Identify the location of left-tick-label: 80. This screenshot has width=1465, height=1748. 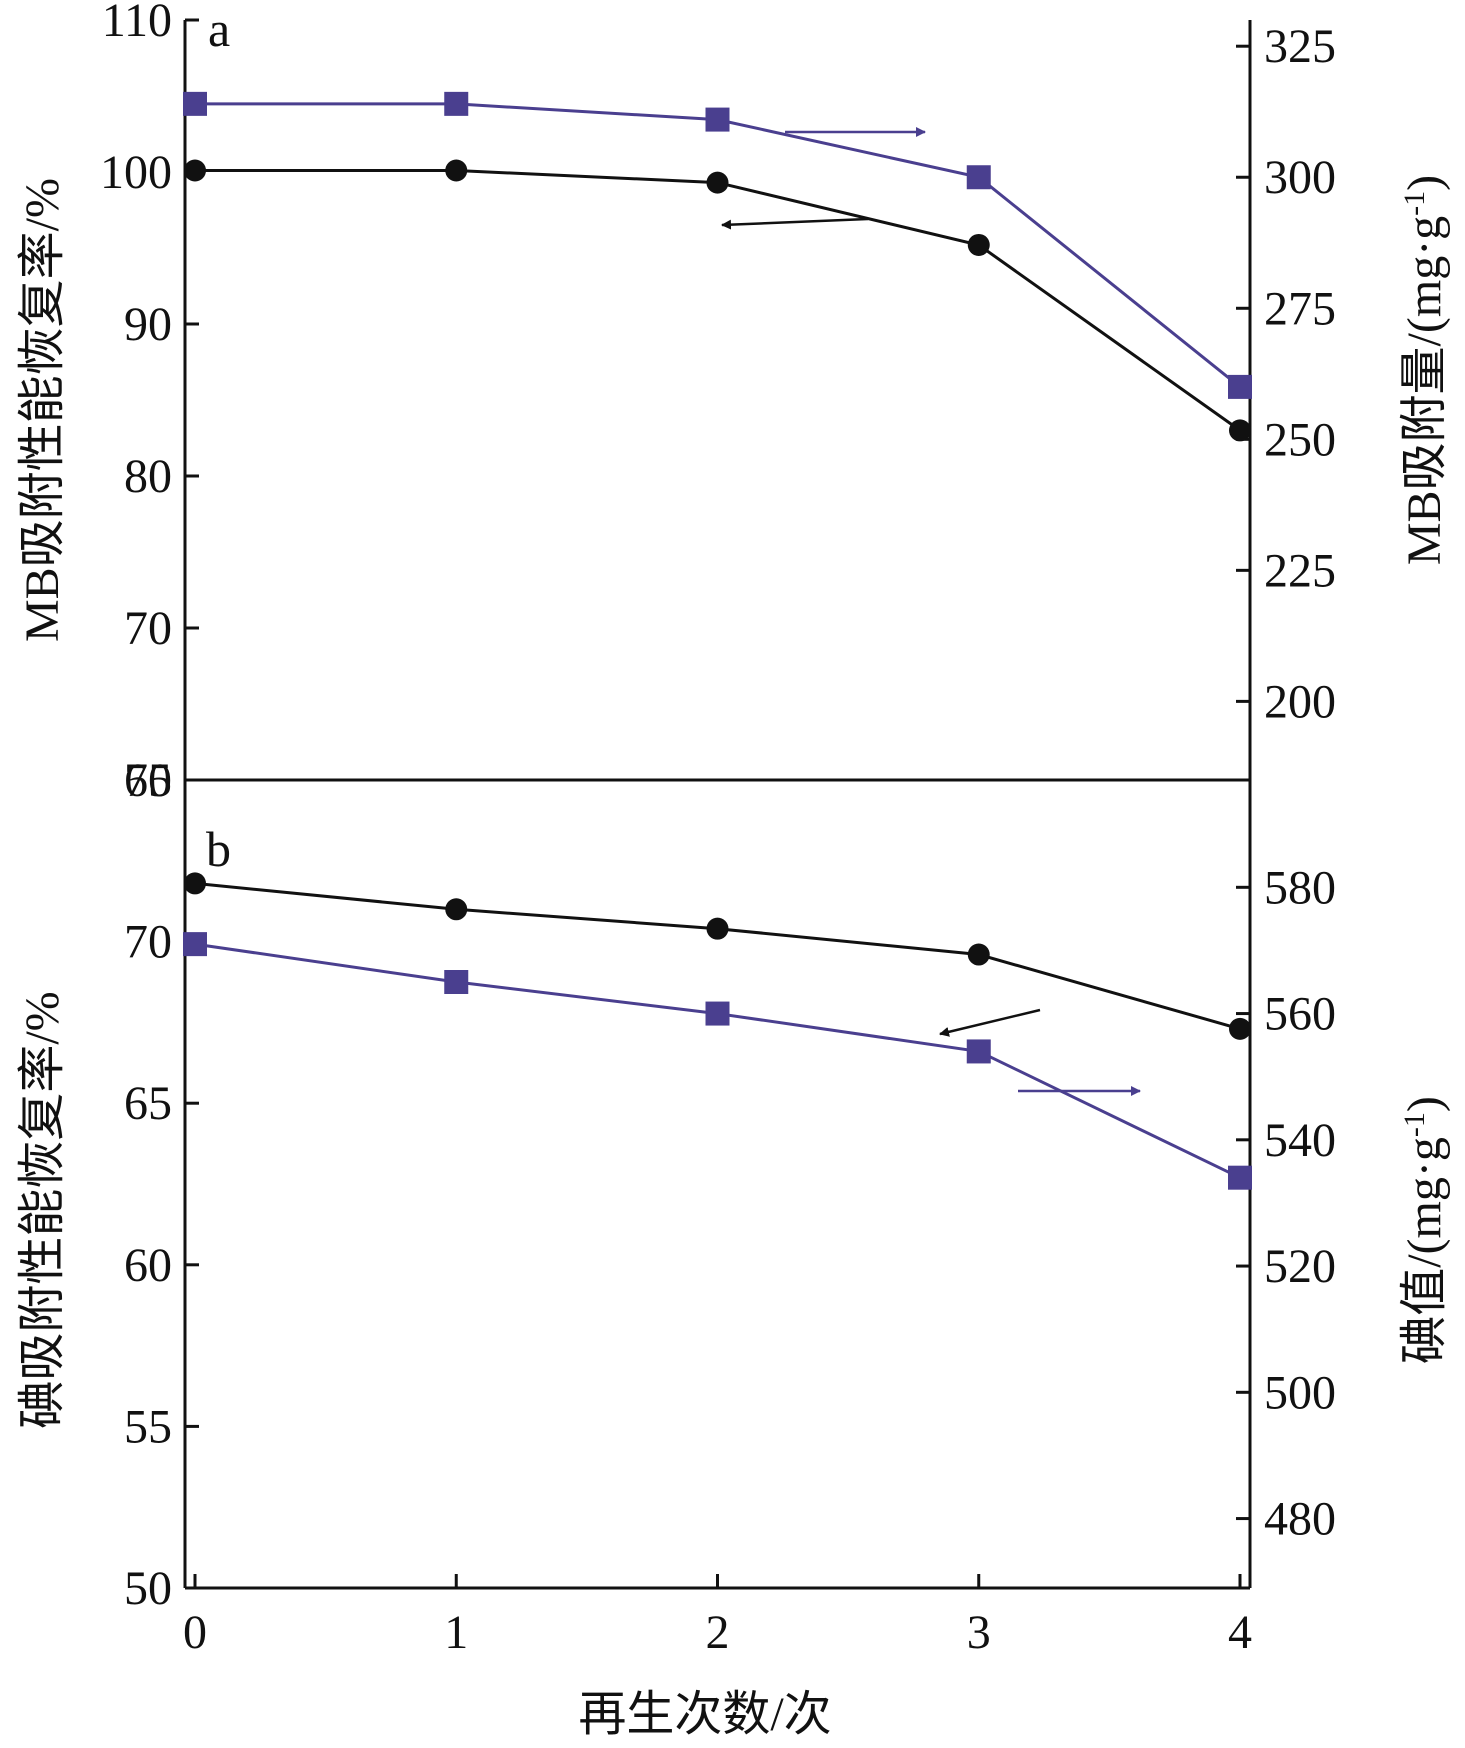
(148, 476).